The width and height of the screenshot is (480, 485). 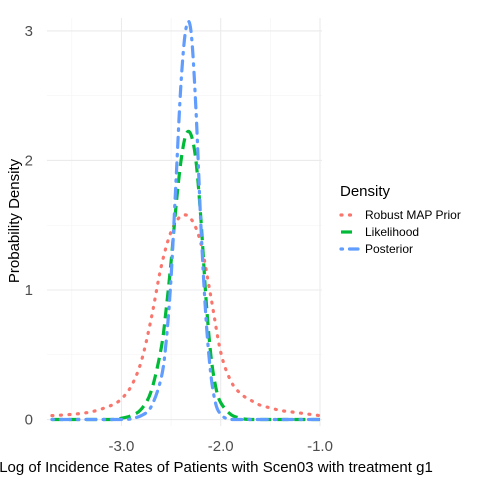 What do you see at coordinates (392, 232) in the screenshot?
I see `legend-label: Likelihood` at bounding box center [392, 232].